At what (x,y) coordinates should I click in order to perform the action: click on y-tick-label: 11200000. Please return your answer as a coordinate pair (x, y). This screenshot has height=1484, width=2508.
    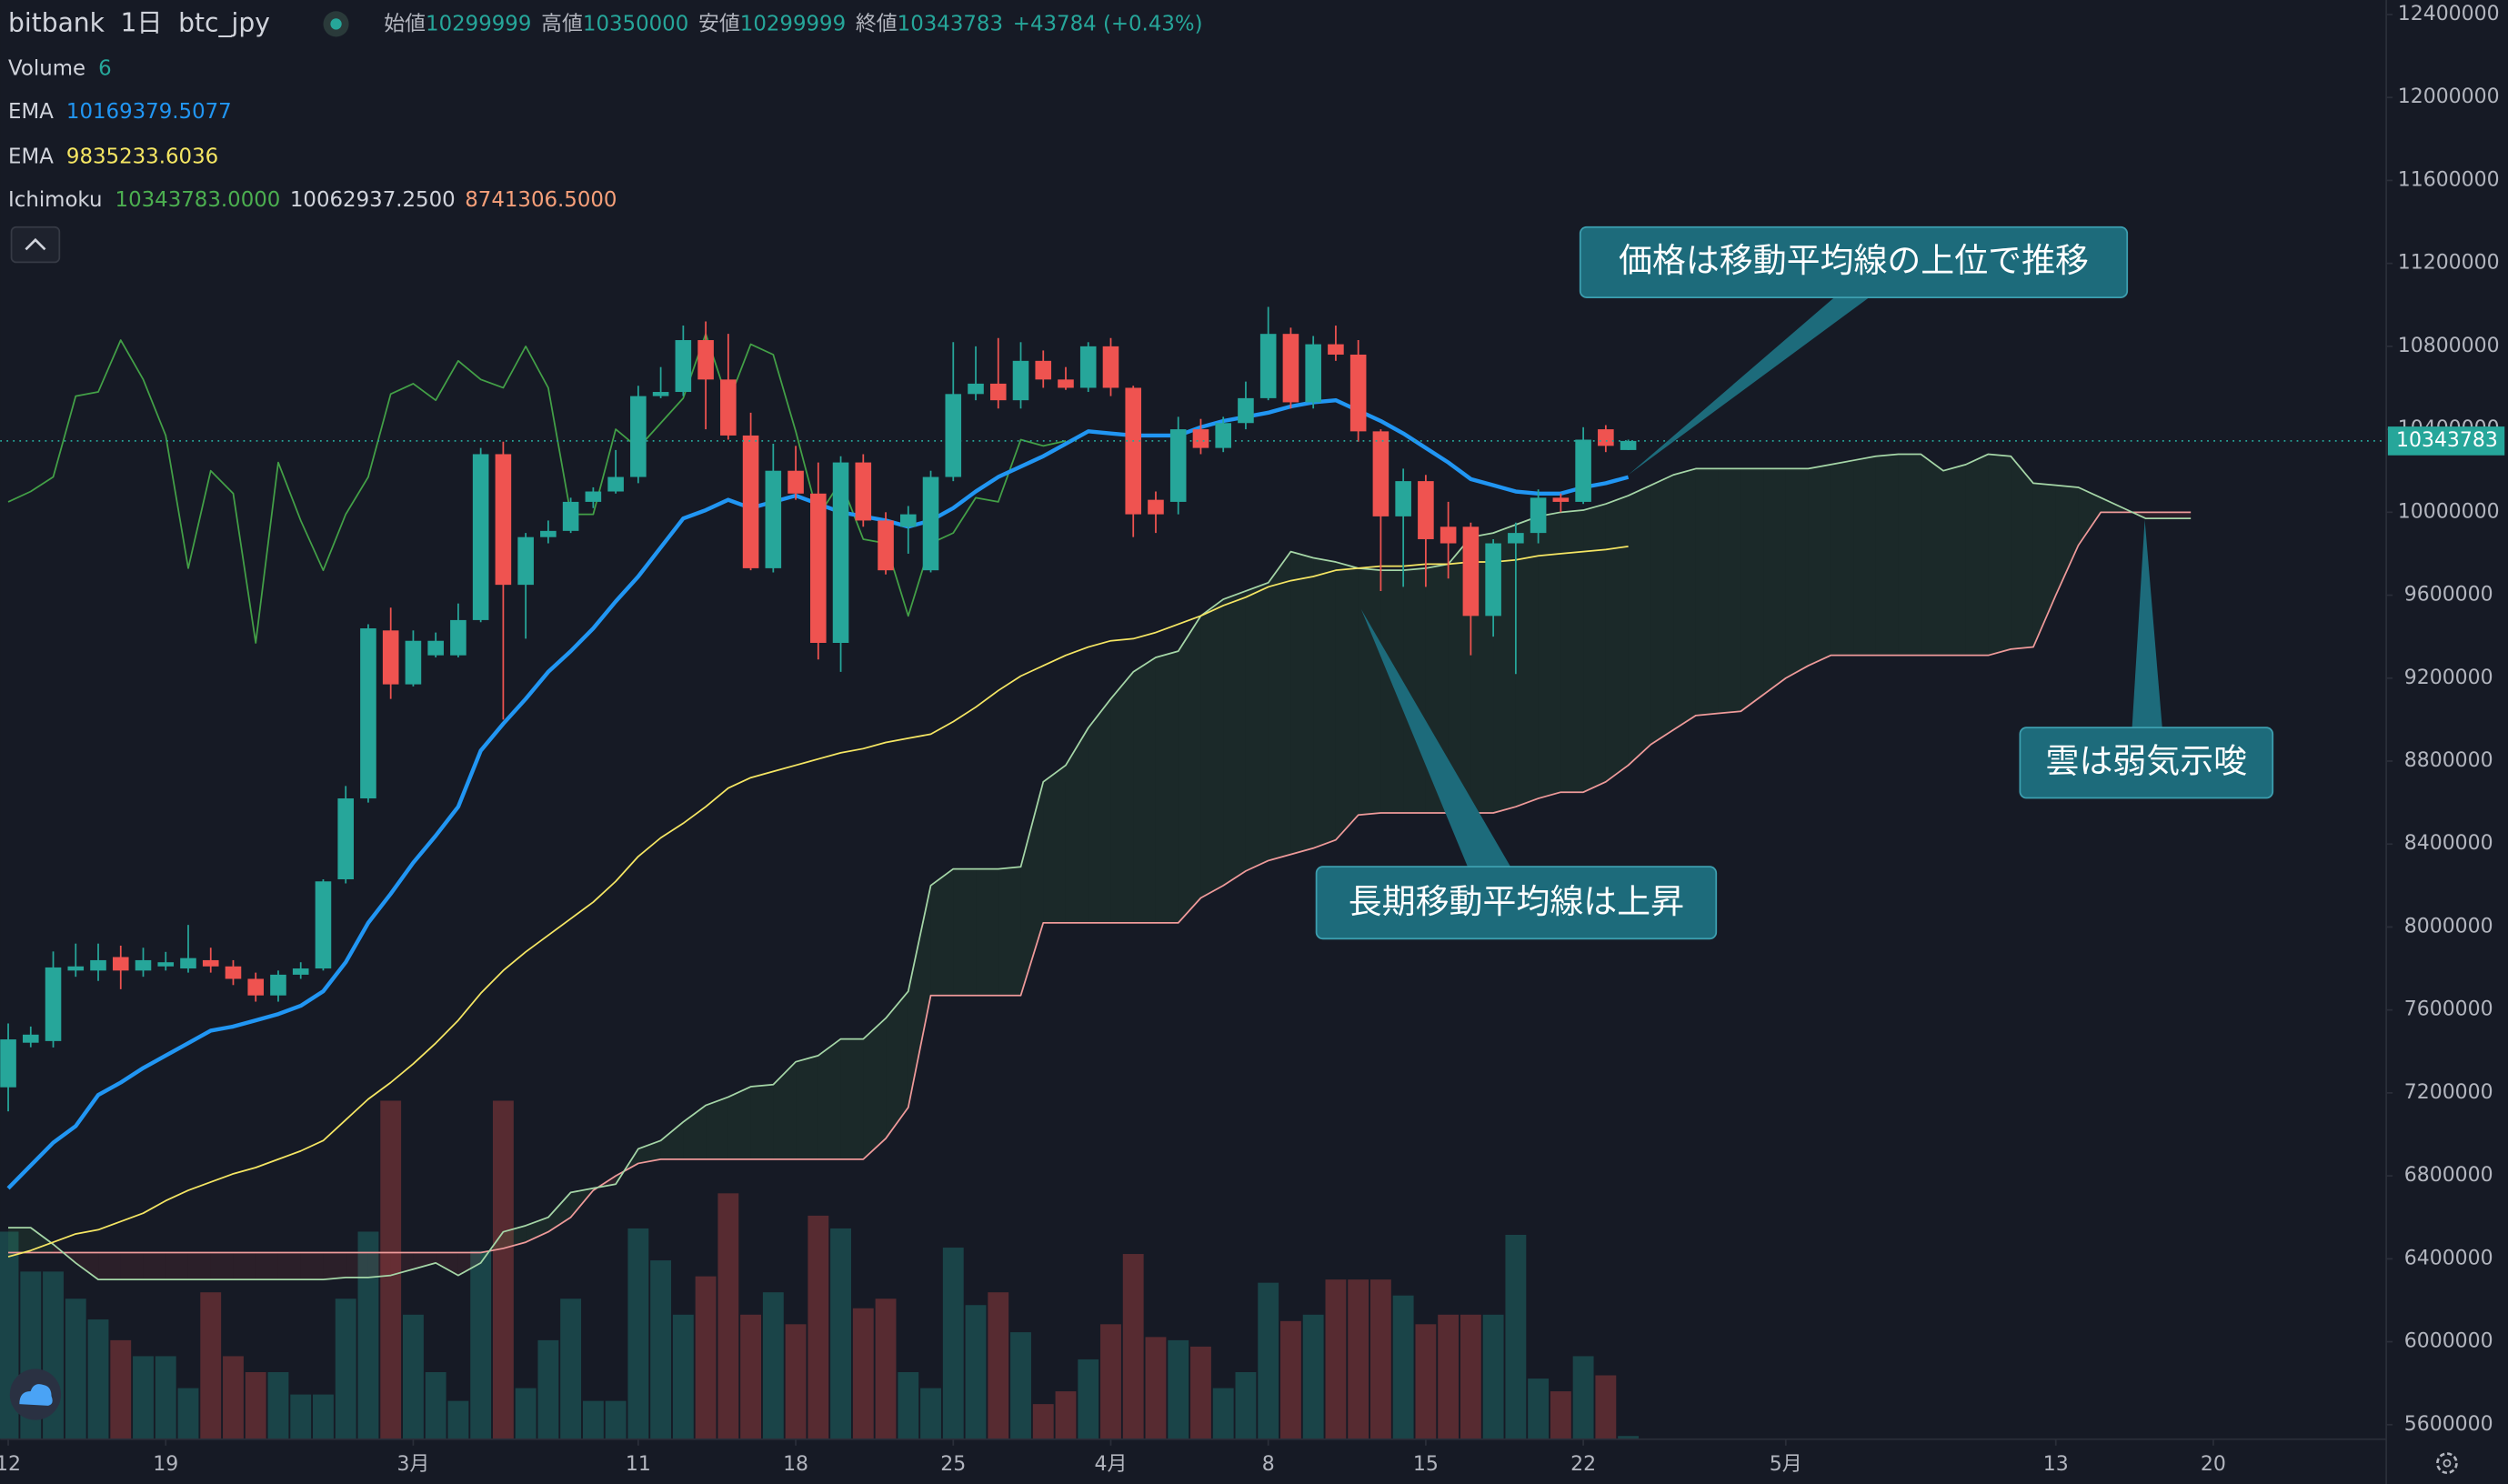
    Looking at the image, I should click on (2449, 263).